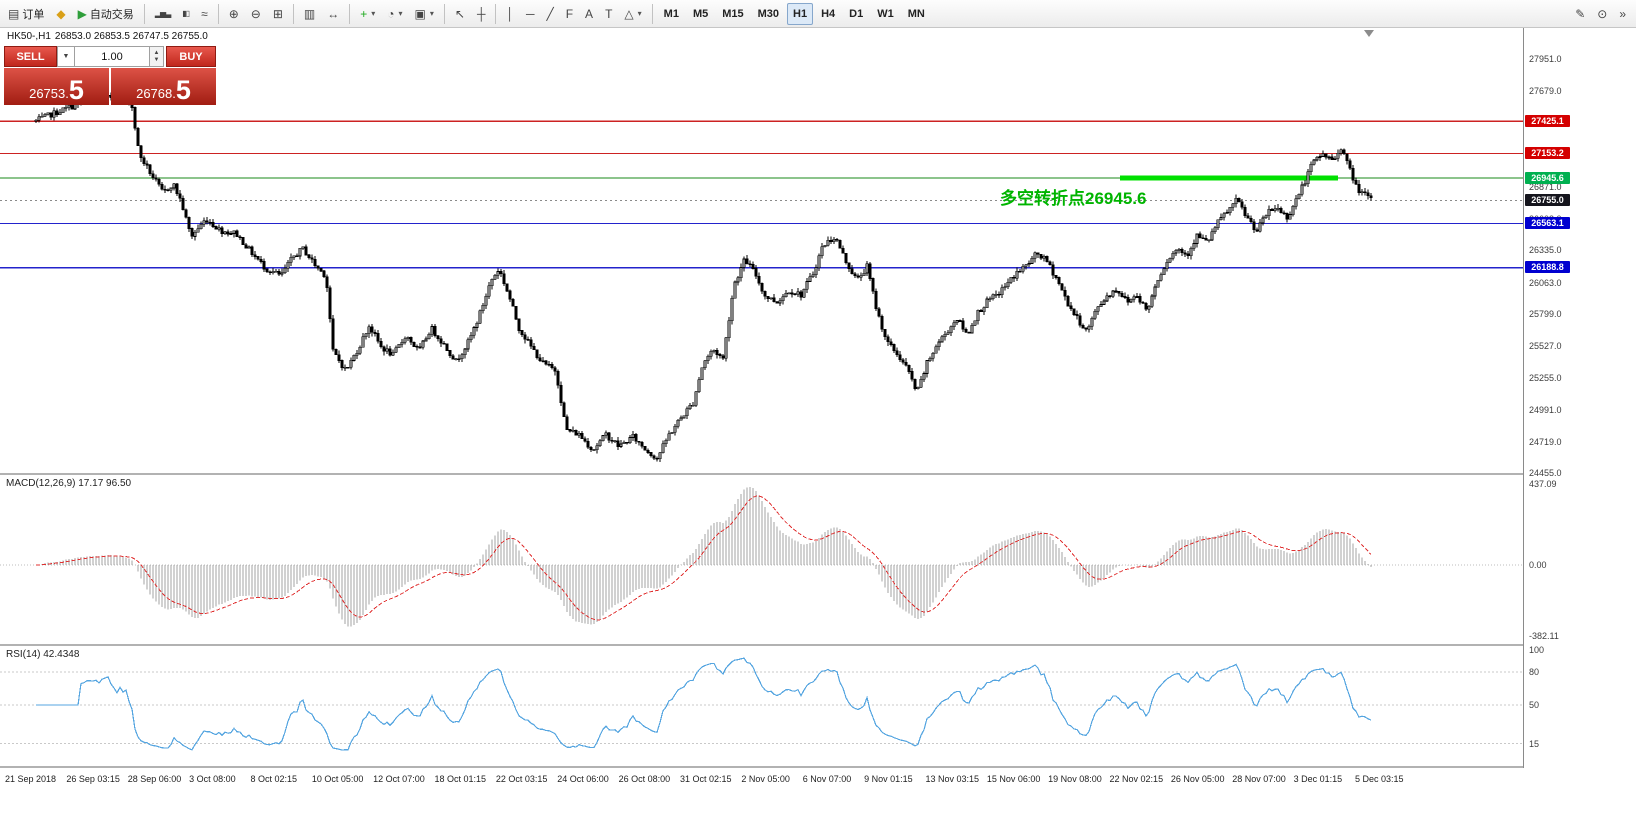  I want to click on zoom-in-icon: ⊕, so click(233, 13).